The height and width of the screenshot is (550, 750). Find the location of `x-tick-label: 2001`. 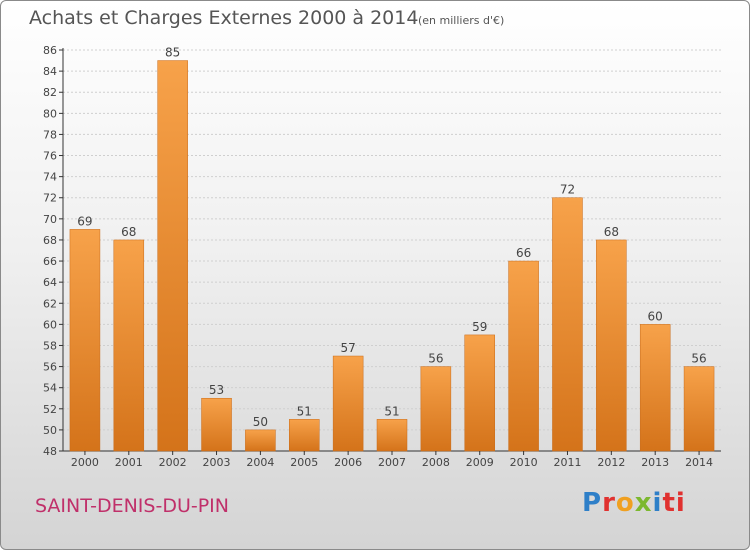

x-tick-label: 2001 is located at coordinates (129, 462).